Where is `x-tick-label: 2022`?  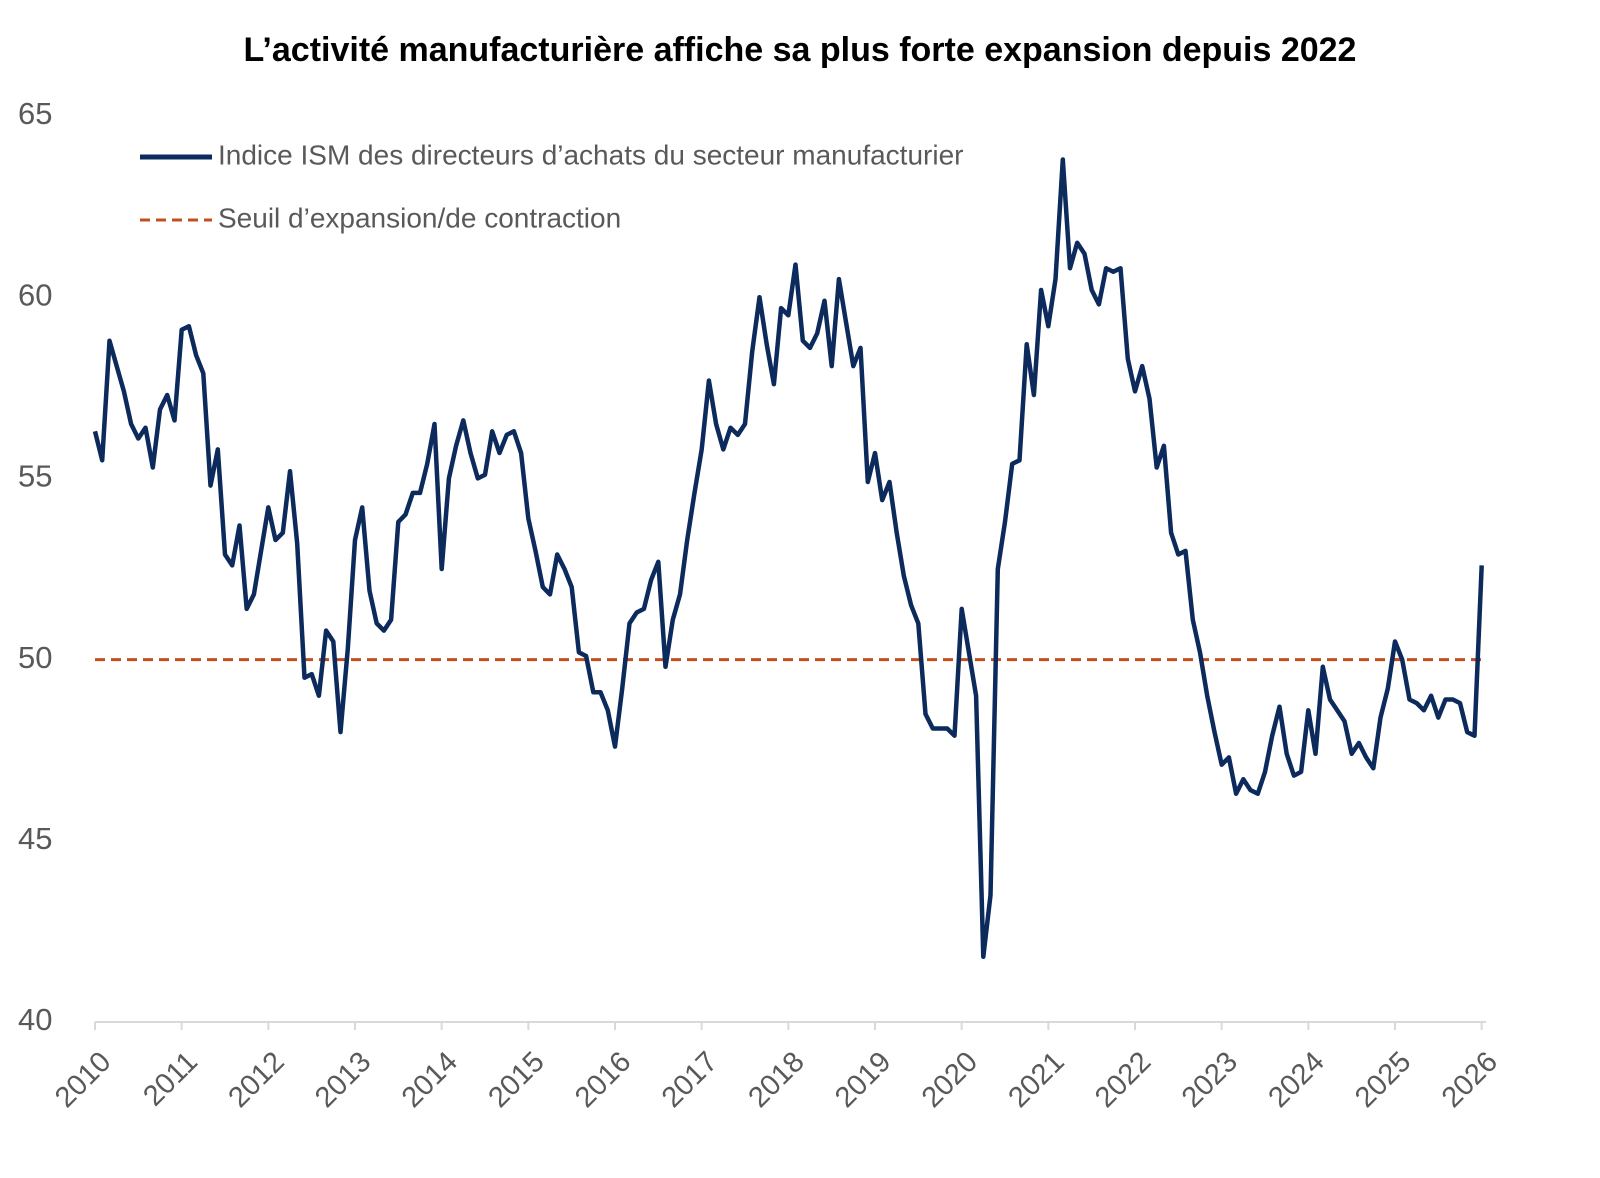 x-tick-label: 2022 is located at coordinates (1123, 1080).